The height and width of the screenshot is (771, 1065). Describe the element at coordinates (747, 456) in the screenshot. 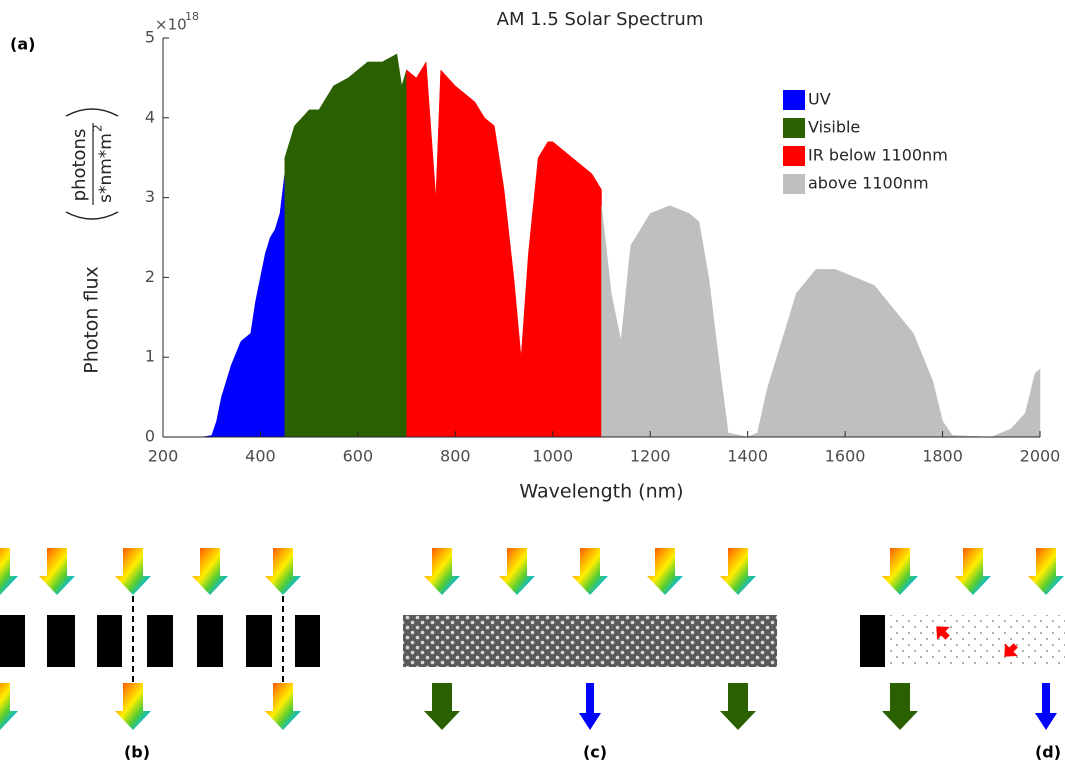

I see `x-tick-label: 1400` at that location.